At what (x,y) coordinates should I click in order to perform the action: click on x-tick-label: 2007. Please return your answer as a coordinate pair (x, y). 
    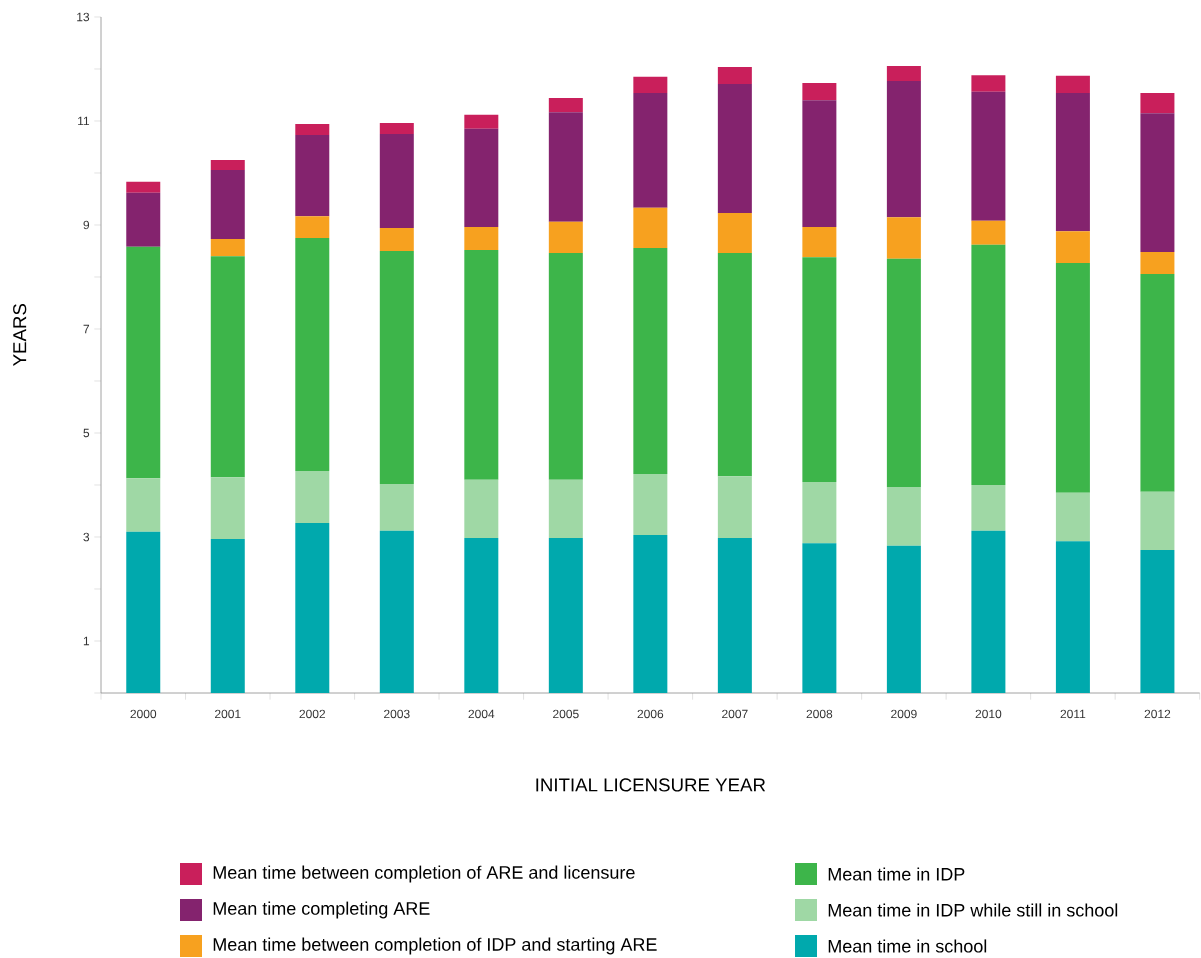
    Looking at the image, I should click on (735, 714).